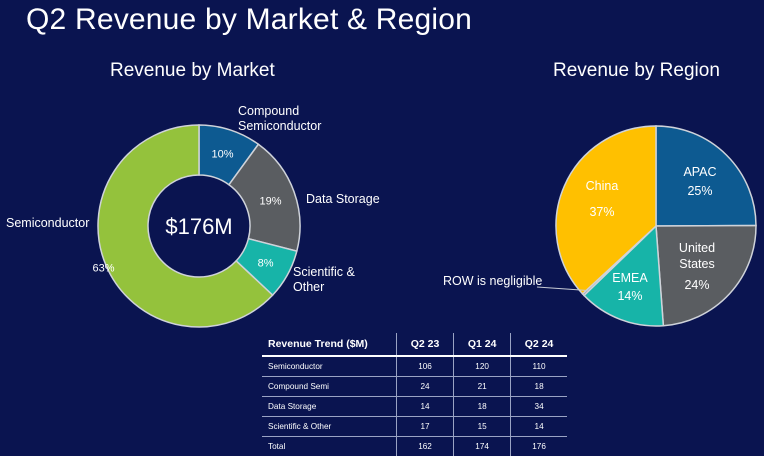 This screenshot has height=456, width=764. I want to click on pct-label-scientific-and-other: 8%, so click(266, 264).